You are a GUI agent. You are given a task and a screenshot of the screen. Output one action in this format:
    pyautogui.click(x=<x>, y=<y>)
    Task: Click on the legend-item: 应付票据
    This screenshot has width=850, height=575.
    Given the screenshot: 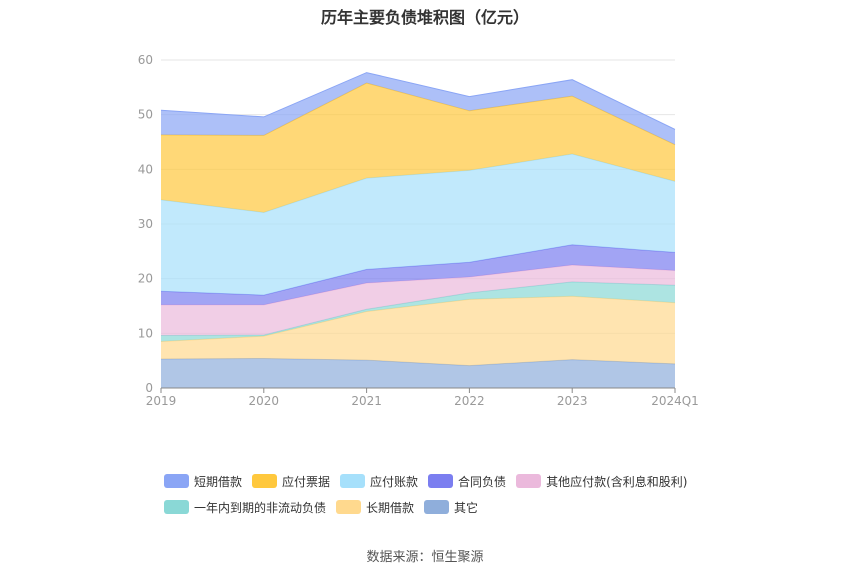 What is the action you would take?
    pyautogui.click(x=291, y=481)
    